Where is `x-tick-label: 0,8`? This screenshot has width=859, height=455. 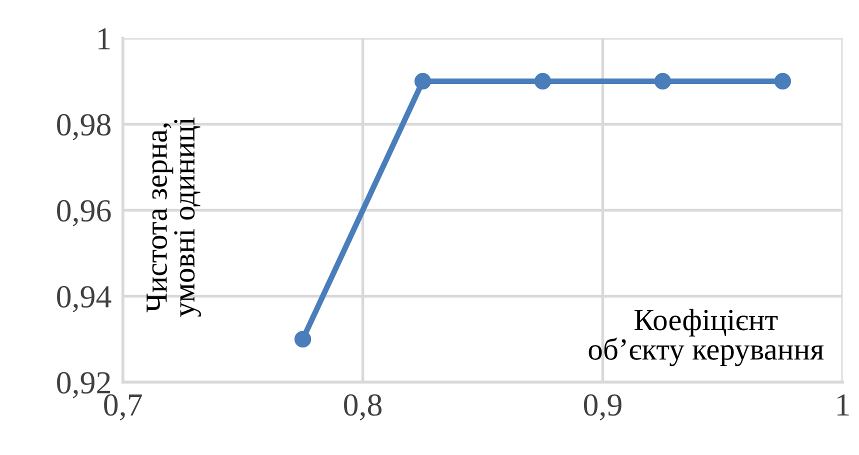 x-tick-label: 0,8 is located at coordinates (363, 407).